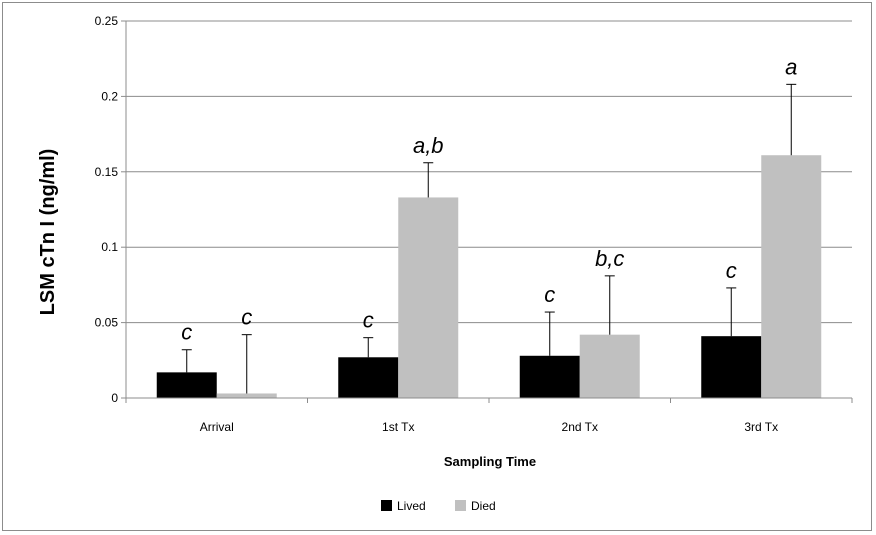  Describe the element at coordinates (460, 505) in the screenshot. I see `legend-swatch-died` at that location.